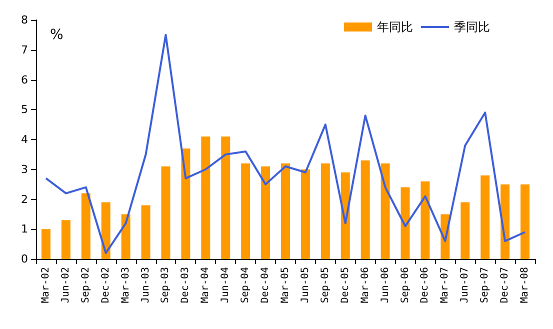 This screenshot has width=553, height=329. I want to click on y-tick-label: 4, so click(24, 139).